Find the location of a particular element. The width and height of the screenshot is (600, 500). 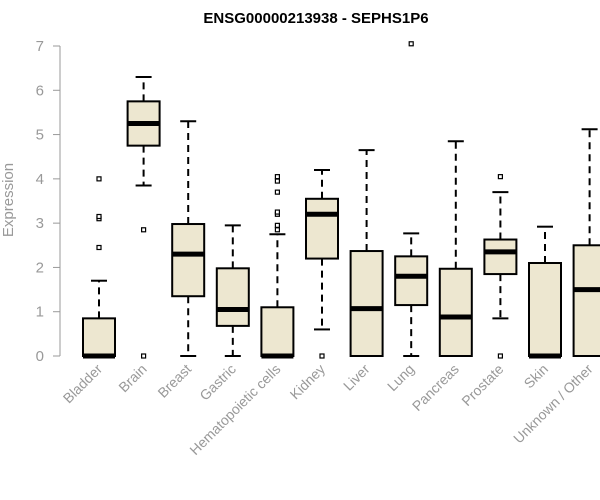

x-category-label: Skin is located at coordinates (536, 376).